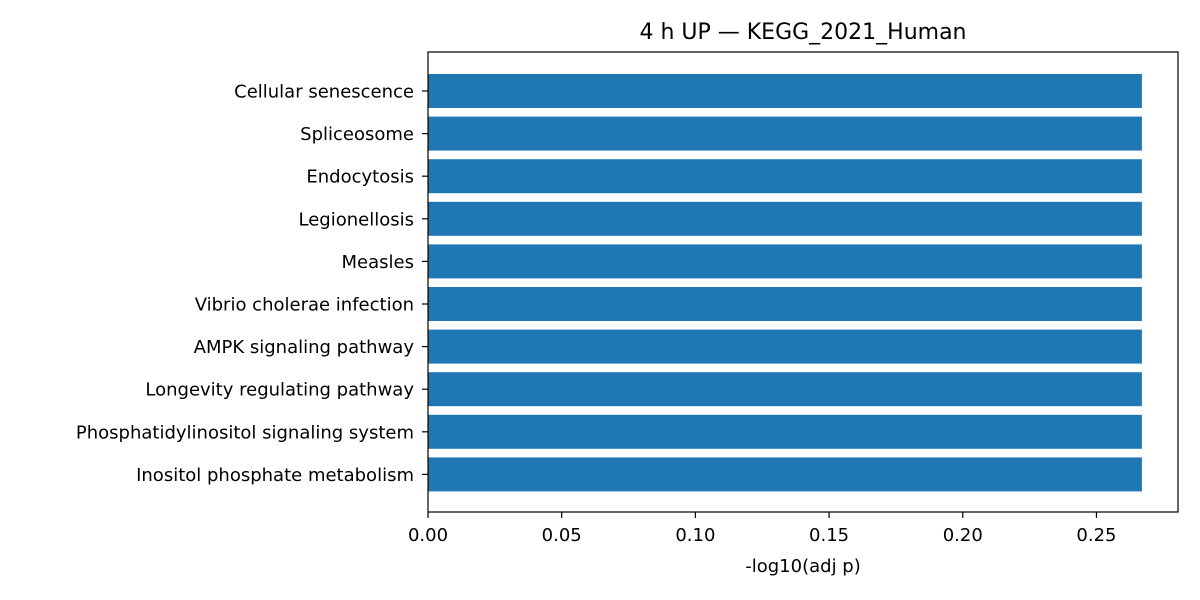 This screenshot has width=1200, height=600. What do you see at coordinates (356, 219) in the screenshot?
I see `y-tick-label: Legionellosis` at bounding box center [356, 219].